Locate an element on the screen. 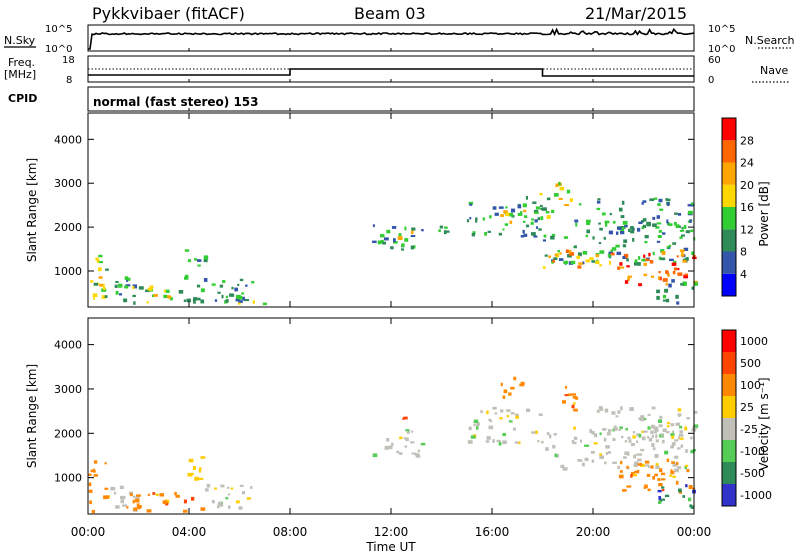  power-colorbar-swatch is located at coordinates (729, 129).